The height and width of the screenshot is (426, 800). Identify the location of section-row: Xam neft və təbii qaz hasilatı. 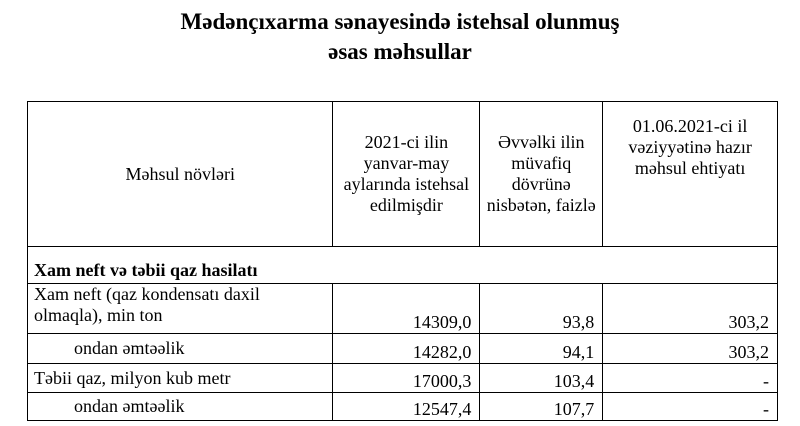
(402, 265).